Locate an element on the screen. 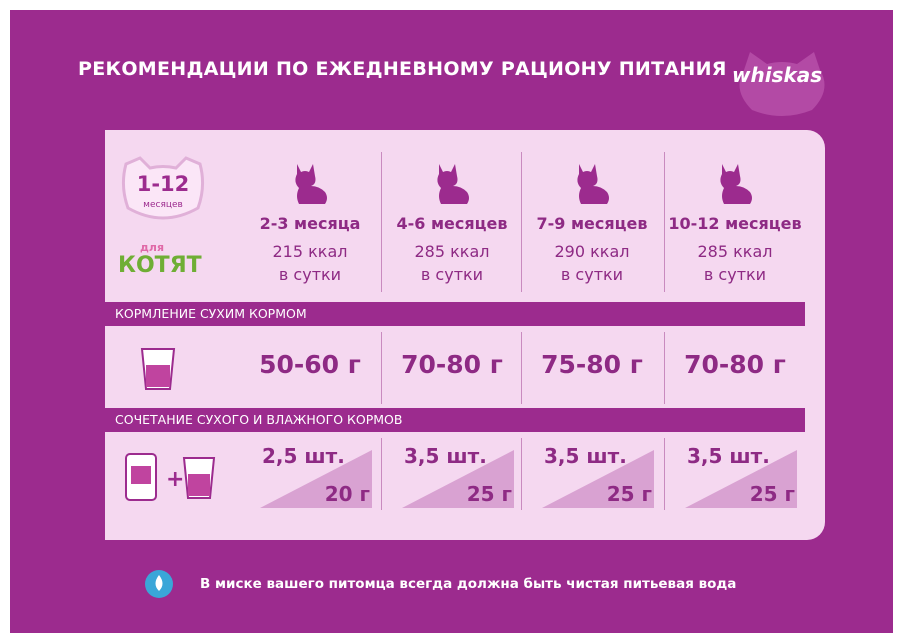 The height and width of the screenshot is (643, 903). badge-shape is located at coordinates (163, 188).